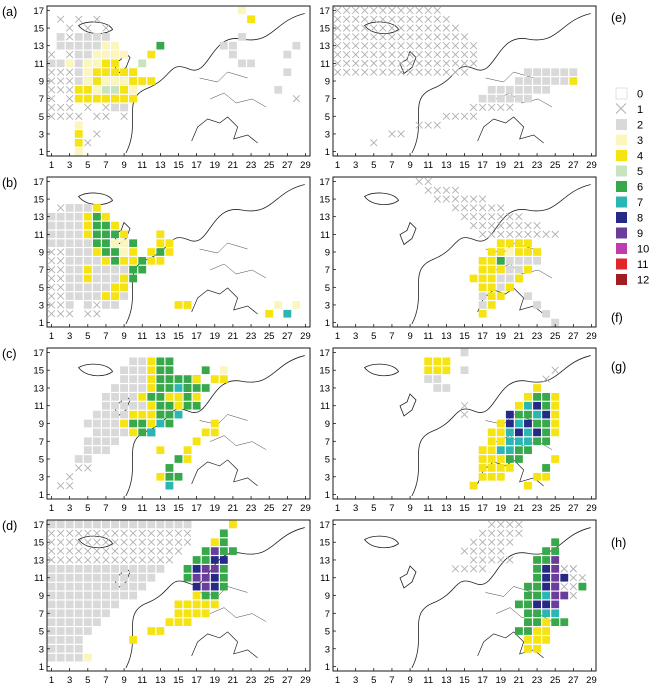 Image resolution: width=661 pixels, height=698 pixels. What do you see at coordinates (621, 279) in the screenshot?
I see `legend-swatch` at bounding box center [621, 279].